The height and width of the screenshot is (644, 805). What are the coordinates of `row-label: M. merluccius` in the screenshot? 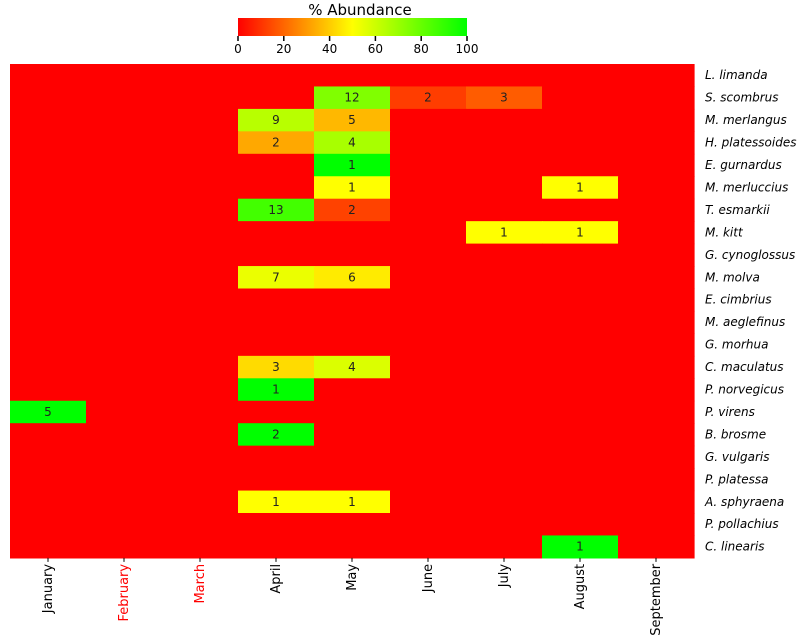 It's located at (746, 187).